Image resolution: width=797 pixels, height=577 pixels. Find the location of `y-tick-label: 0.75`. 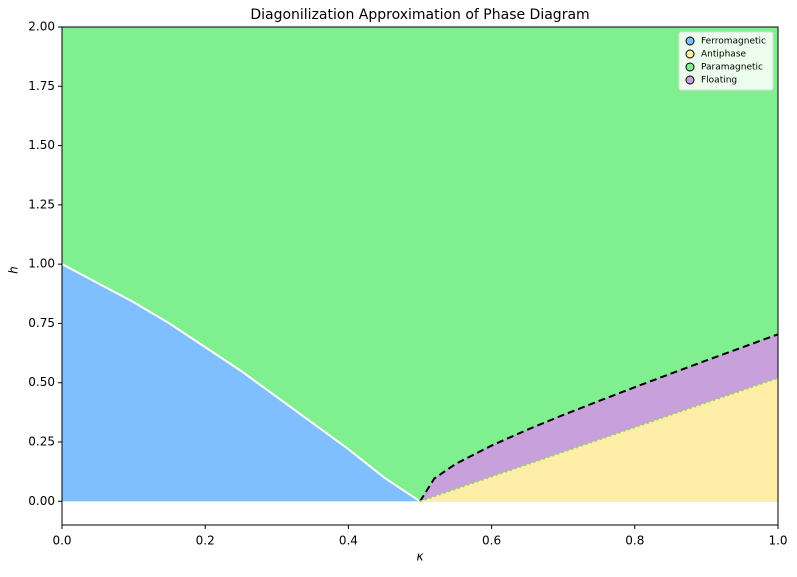

y-tick-label: 0.75 is located at coordinates (41, 323).